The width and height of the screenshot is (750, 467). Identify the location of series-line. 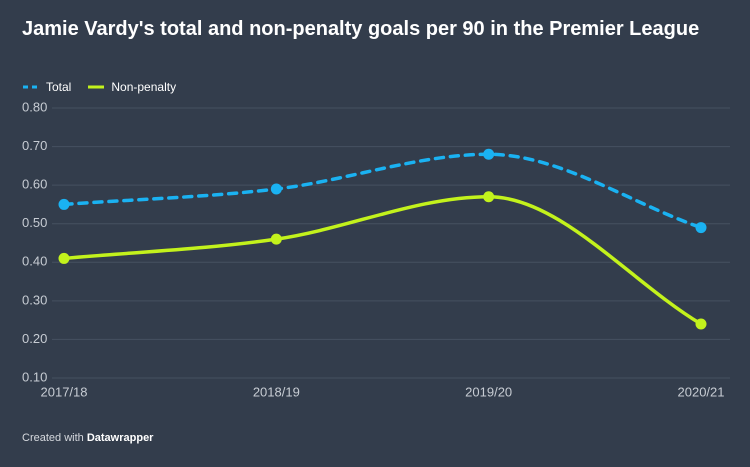
(382, 191).